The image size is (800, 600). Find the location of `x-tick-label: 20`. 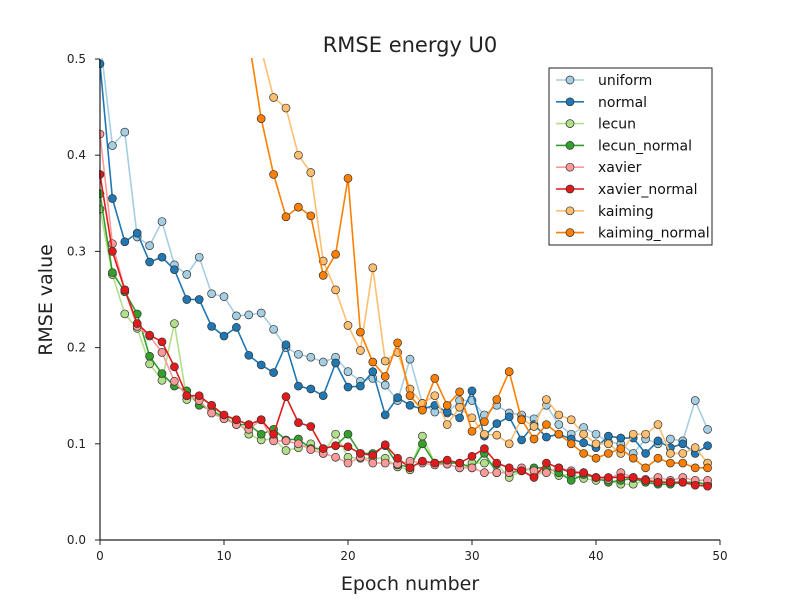

x-tick-label: 20 is located at coordinates (347, 556).